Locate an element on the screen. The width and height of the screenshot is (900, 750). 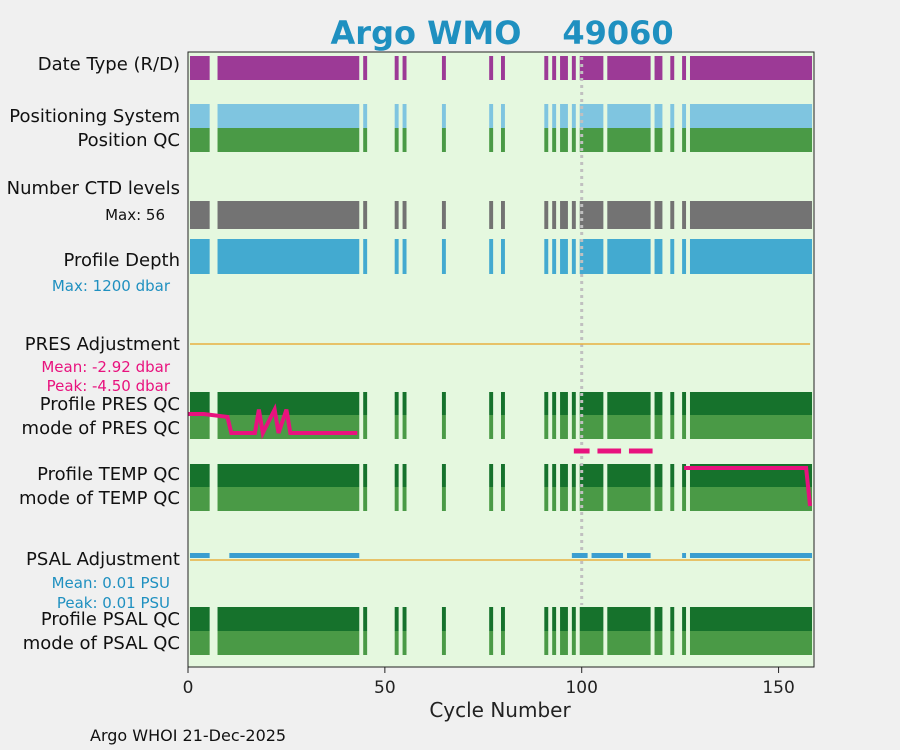
row-label-date_type: Date Type (R/D) is located at coordinates (109, 64).